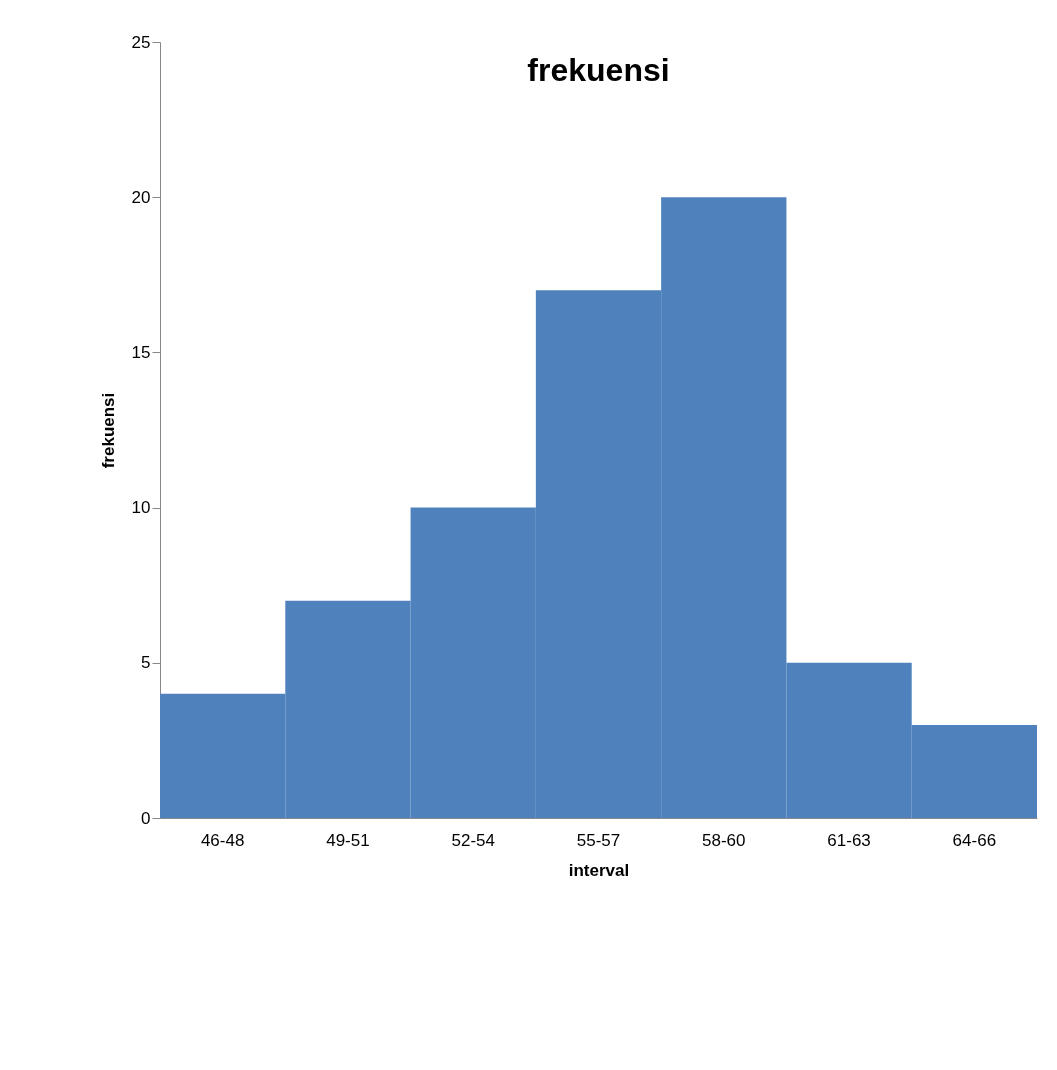 This screenshot has height=1070, width=1057. Describe the element at coordinates (146, 663) in the screenshot. I see `y-tick-label: 5` at that location.